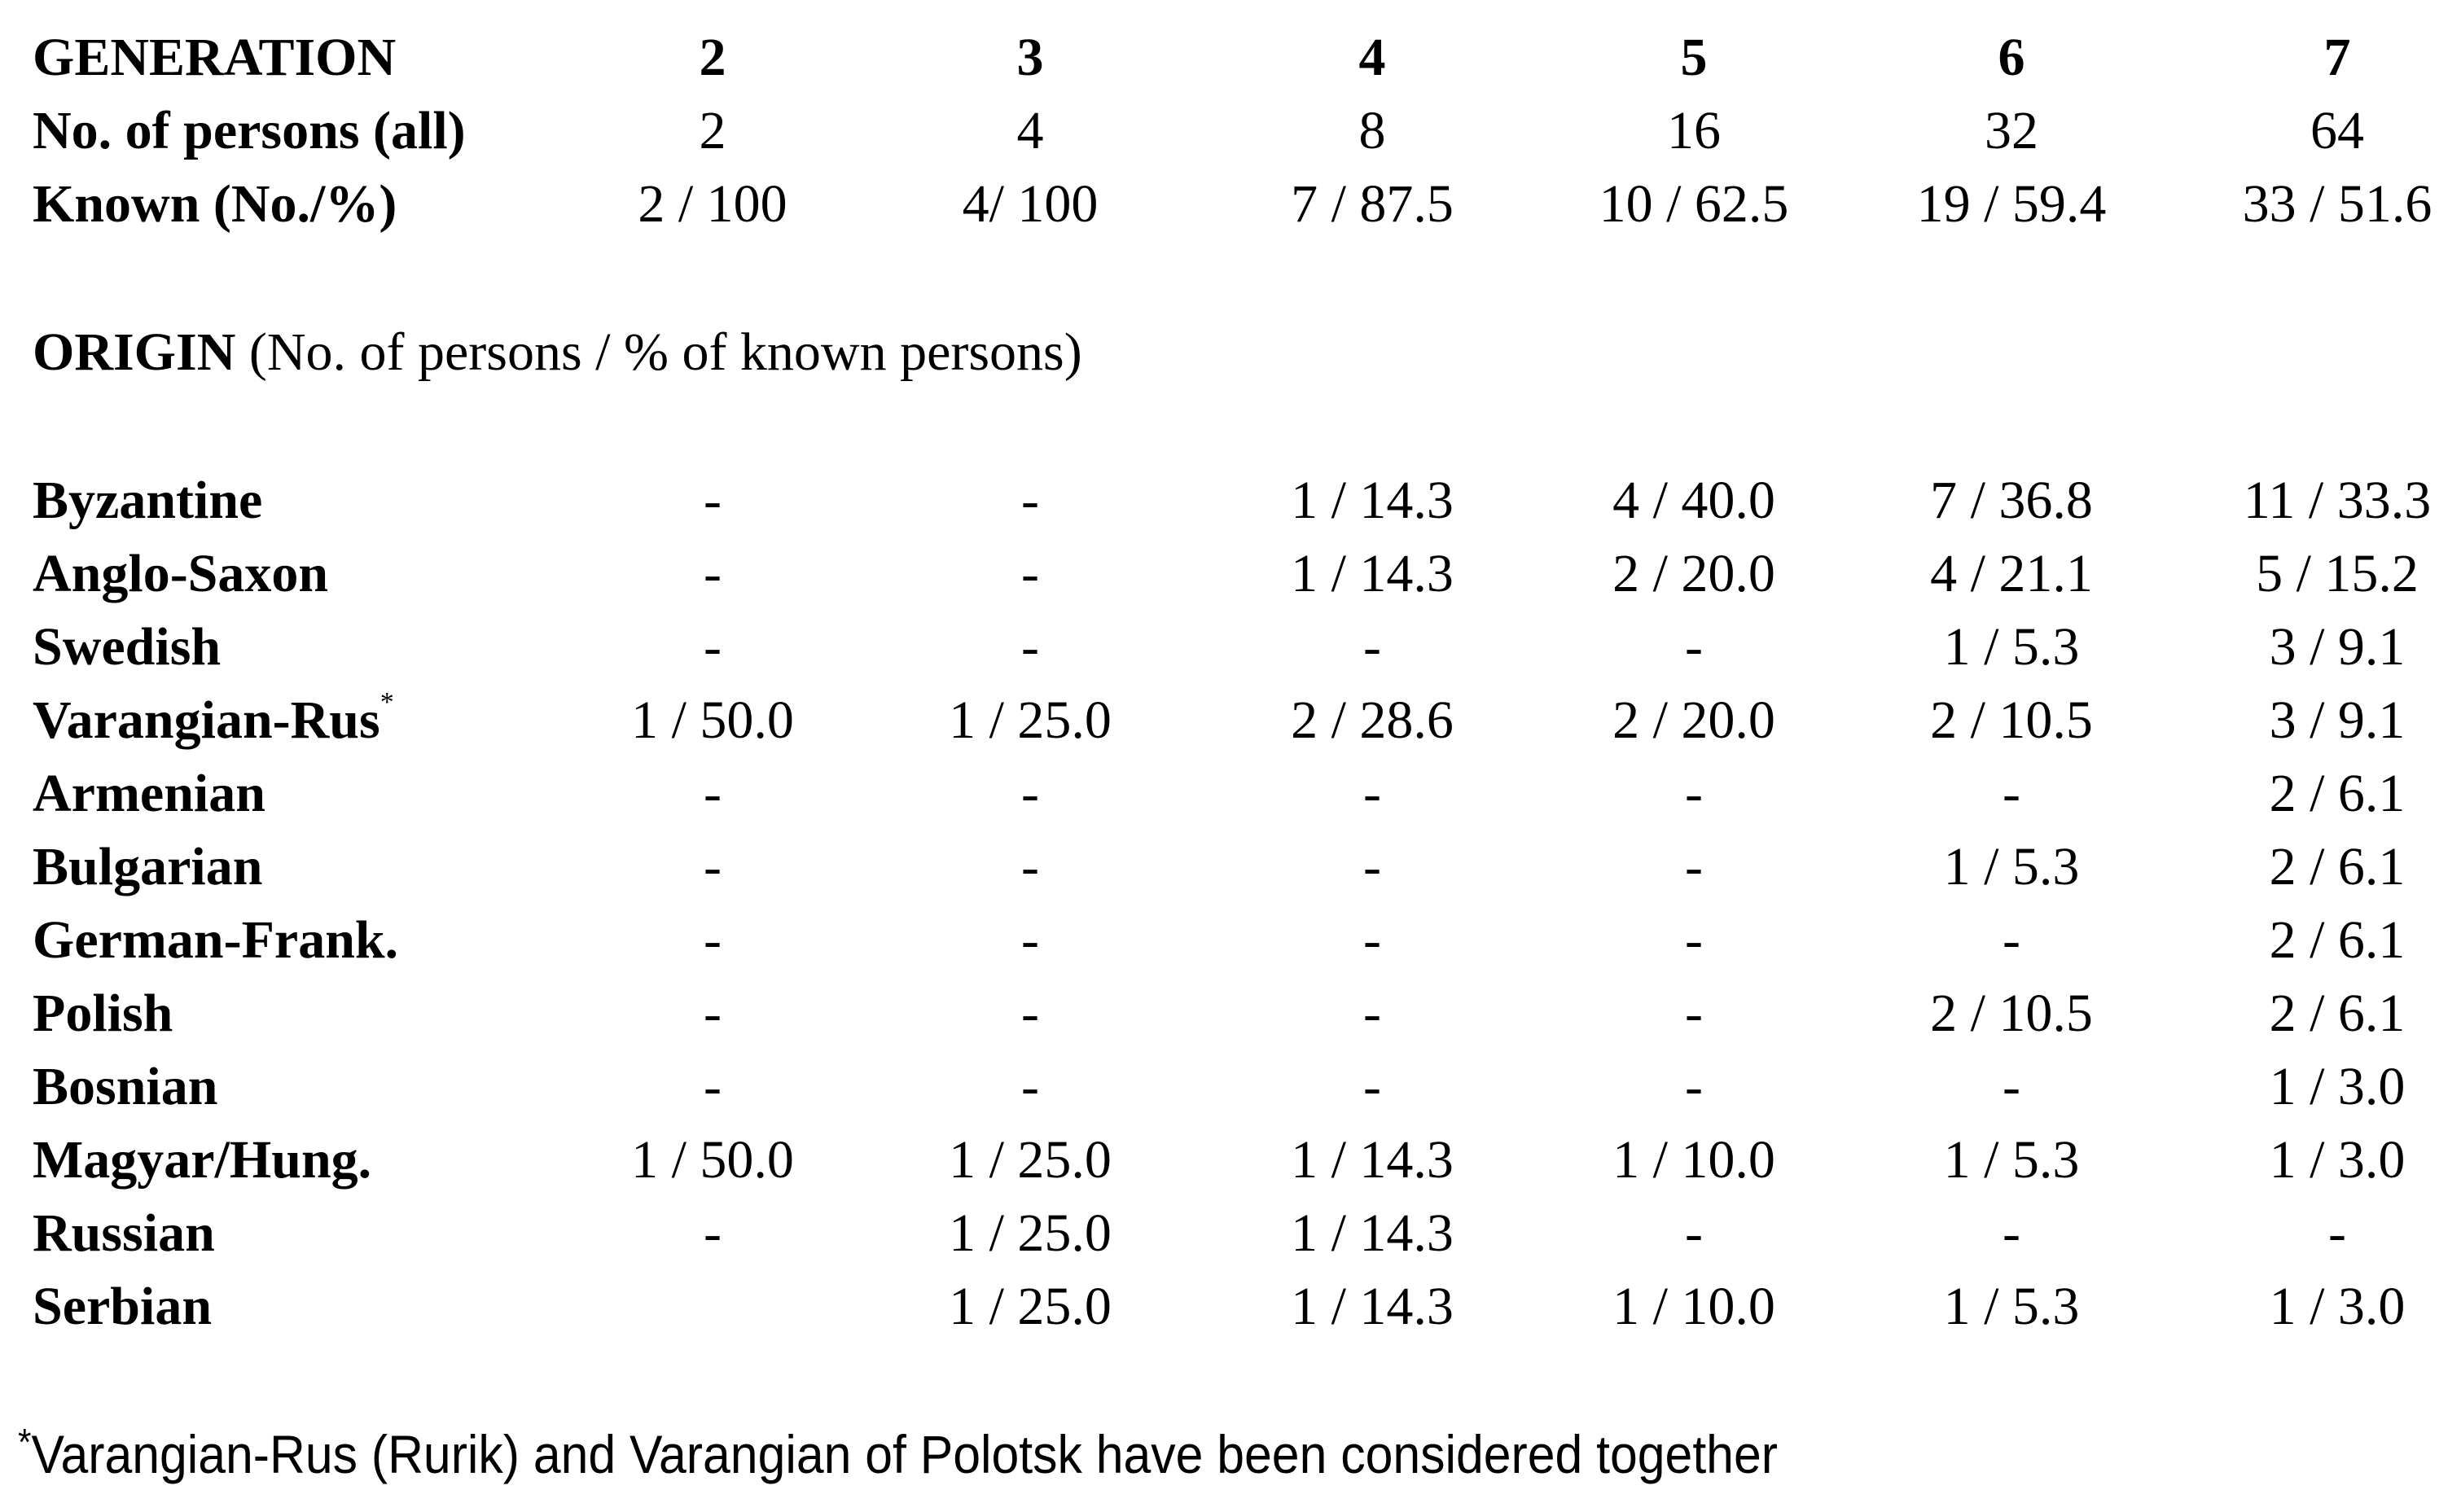 The image size is (2461, 1512). Describe the element at coordinates (712, 204) in the screenshot. I see `known-gen-2: 2 / 100` at that location.